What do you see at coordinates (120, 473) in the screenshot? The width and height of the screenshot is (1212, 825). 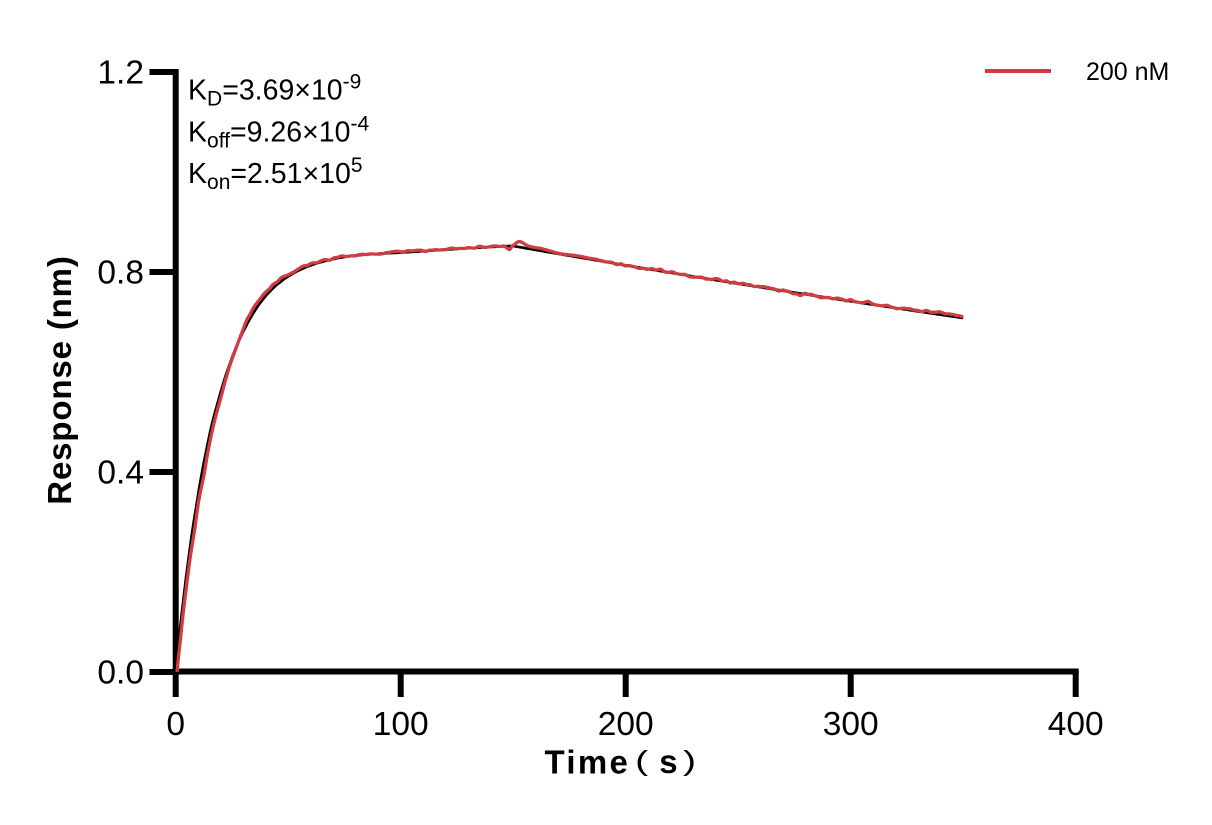 I see `svg-text: 0.4` at bounding box center [120, 473].